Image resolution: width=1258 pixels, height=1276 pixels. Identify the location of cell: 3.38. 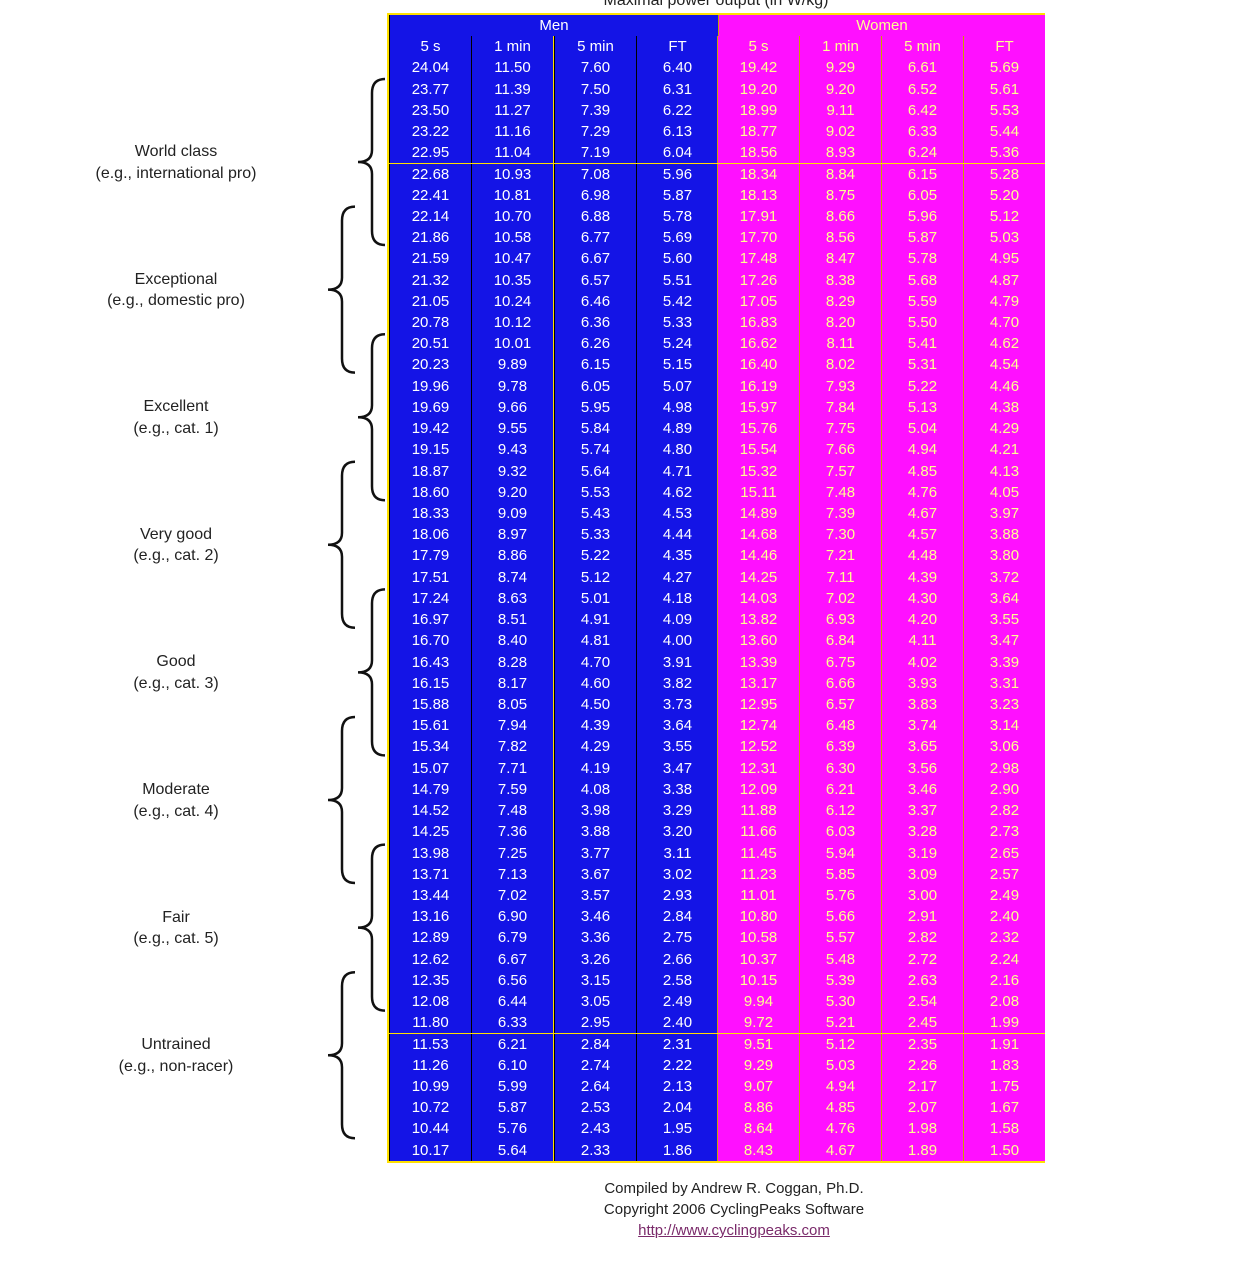
(677, 789).